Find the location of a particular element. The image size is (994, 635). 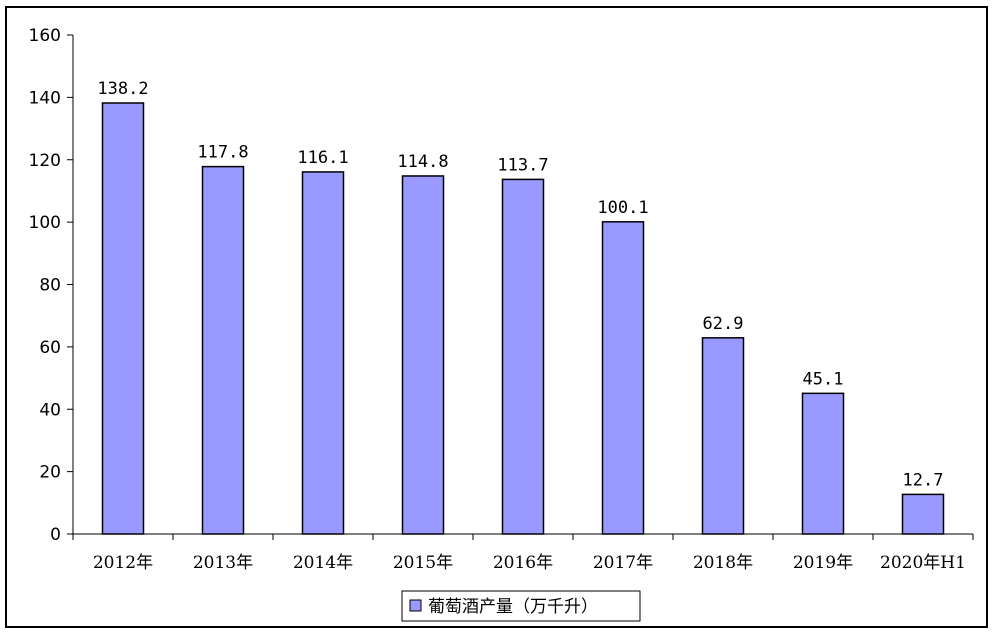

y-tick-label: 140 is located at coordinates (45, 98).